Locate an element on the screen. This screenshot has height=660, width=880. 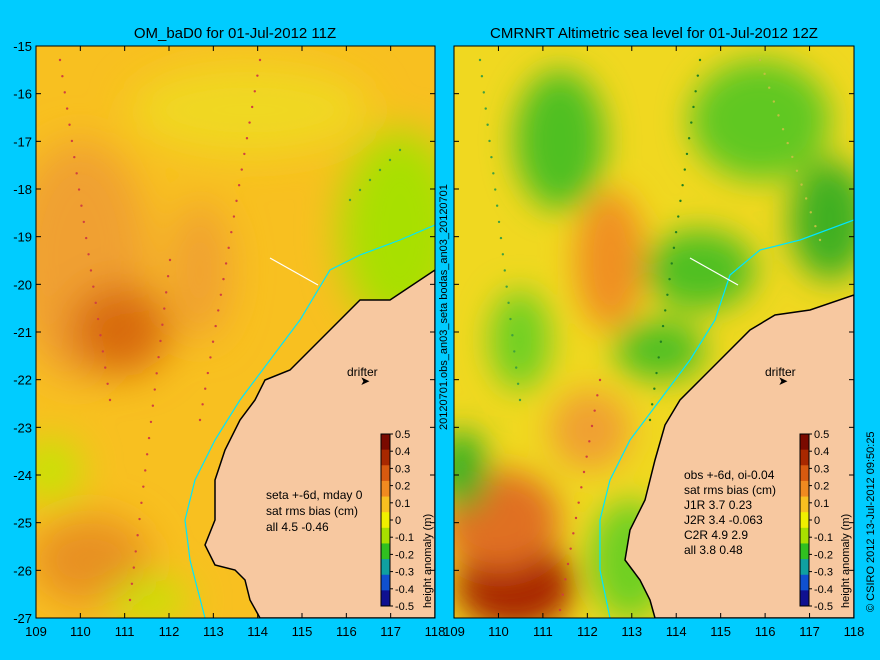
left-xtick-label: 111 is located at coordinates (125, 631).